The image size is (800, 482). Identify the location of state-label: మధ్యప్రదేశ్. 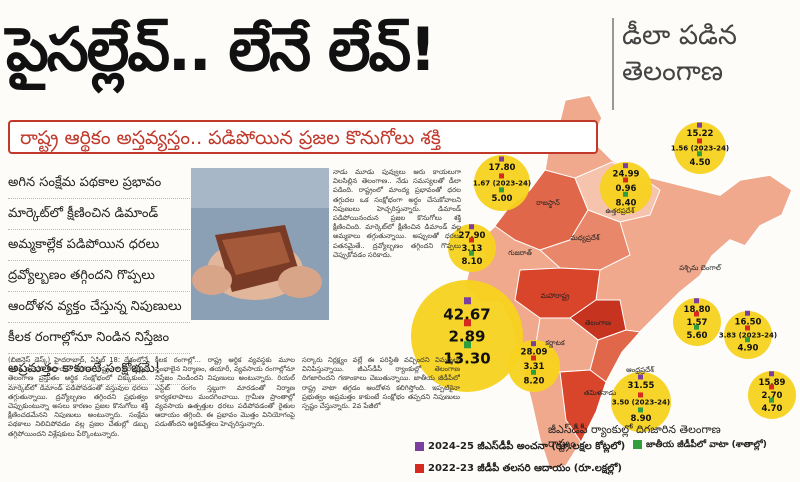
(585, 238).